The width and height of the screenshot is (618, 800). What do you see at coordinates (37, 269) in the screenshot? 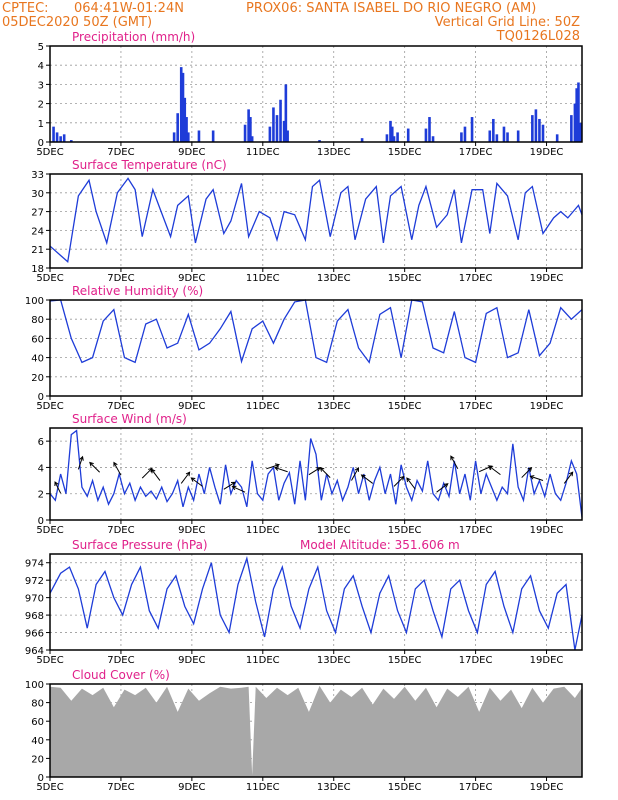
I see `temperature-ytick-label: 18` at bounding box center [37, 269].